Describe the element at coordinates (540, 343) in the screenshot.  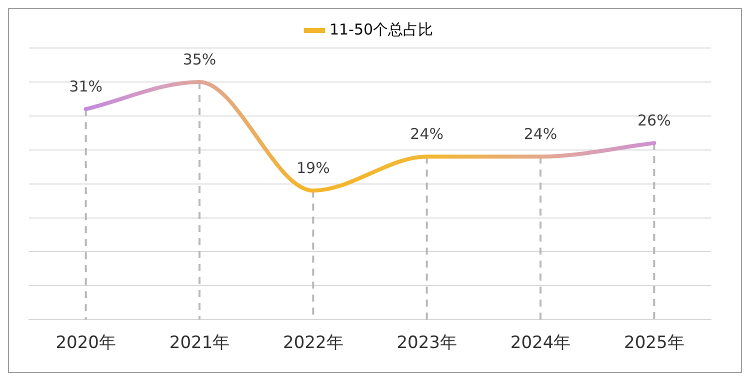
I see `x-tick-label: 2024年` at that location.